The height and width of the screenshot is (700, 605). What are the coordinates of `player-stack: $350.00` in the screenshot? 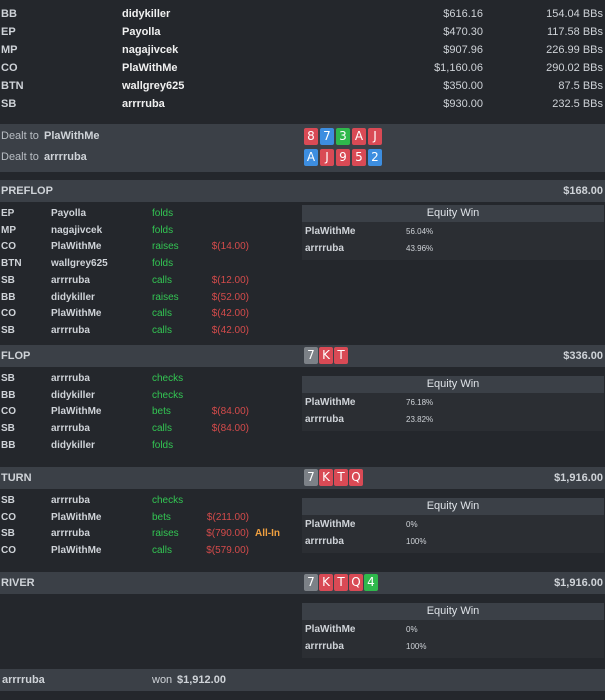 It's located at (463, 86).